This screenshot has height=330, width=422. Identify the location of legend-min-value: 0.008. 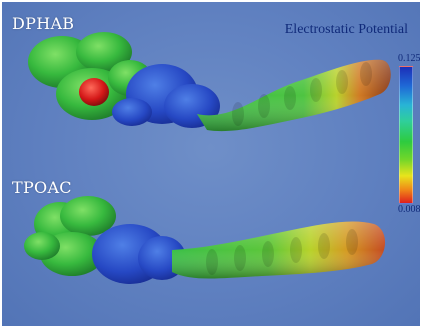
(409, 209).